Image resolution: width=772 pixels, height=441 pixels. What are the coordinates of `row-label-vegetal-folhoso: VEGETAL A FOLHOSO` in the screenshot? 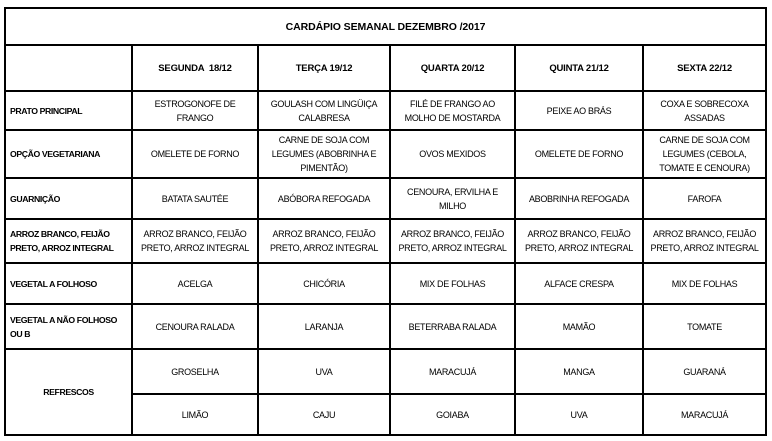 It's located at (68, 283).